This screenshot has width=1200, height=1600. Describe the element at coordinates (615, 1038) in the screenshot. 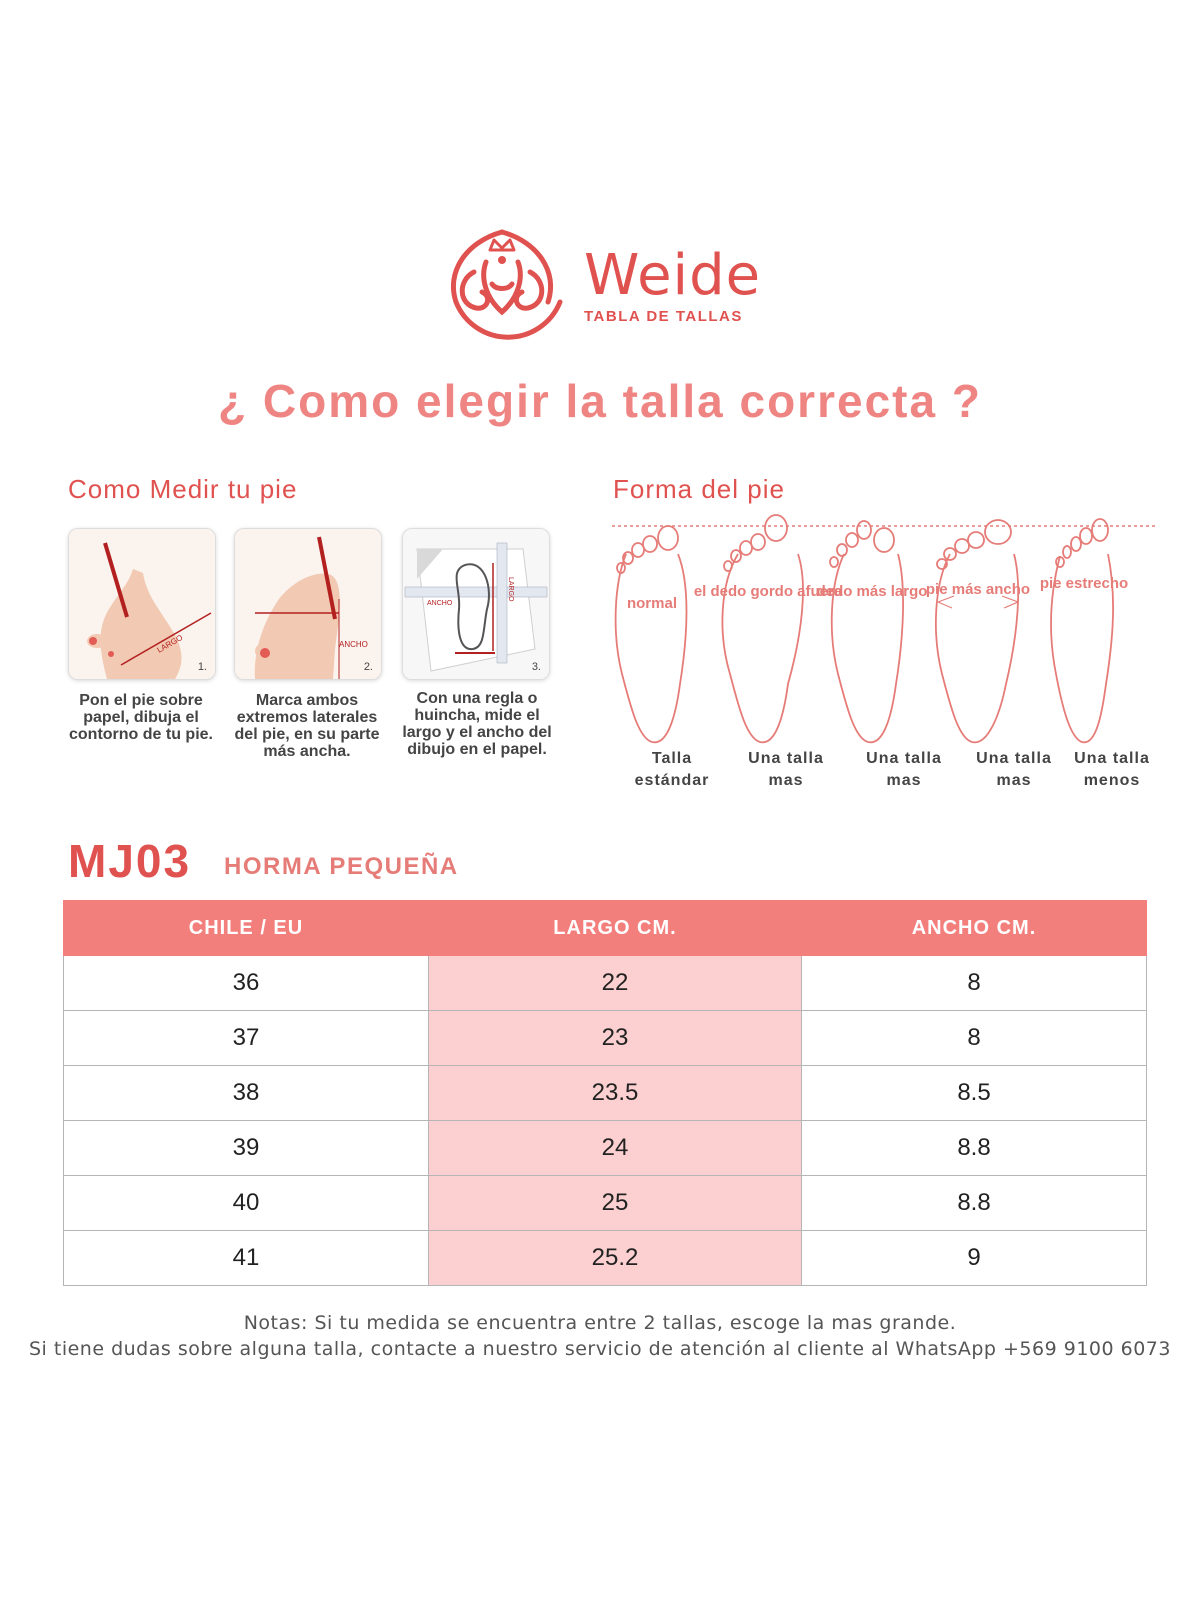

I see `cell-largo: 23` at that location.